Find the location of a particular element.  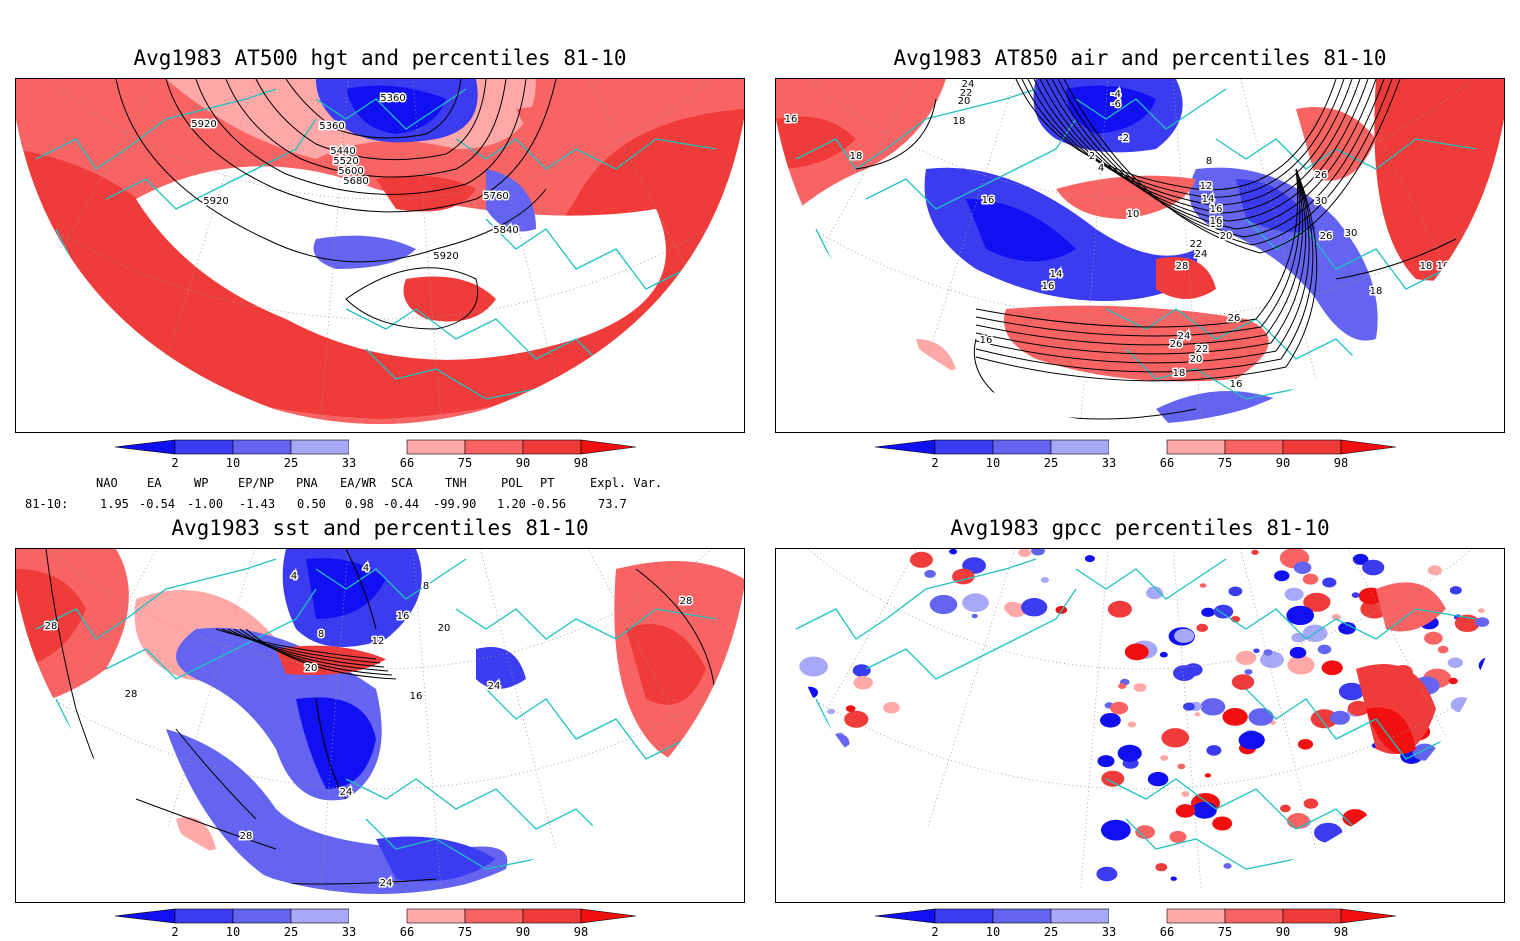

contour-label: 5920 is located at coordinates (445, 256).